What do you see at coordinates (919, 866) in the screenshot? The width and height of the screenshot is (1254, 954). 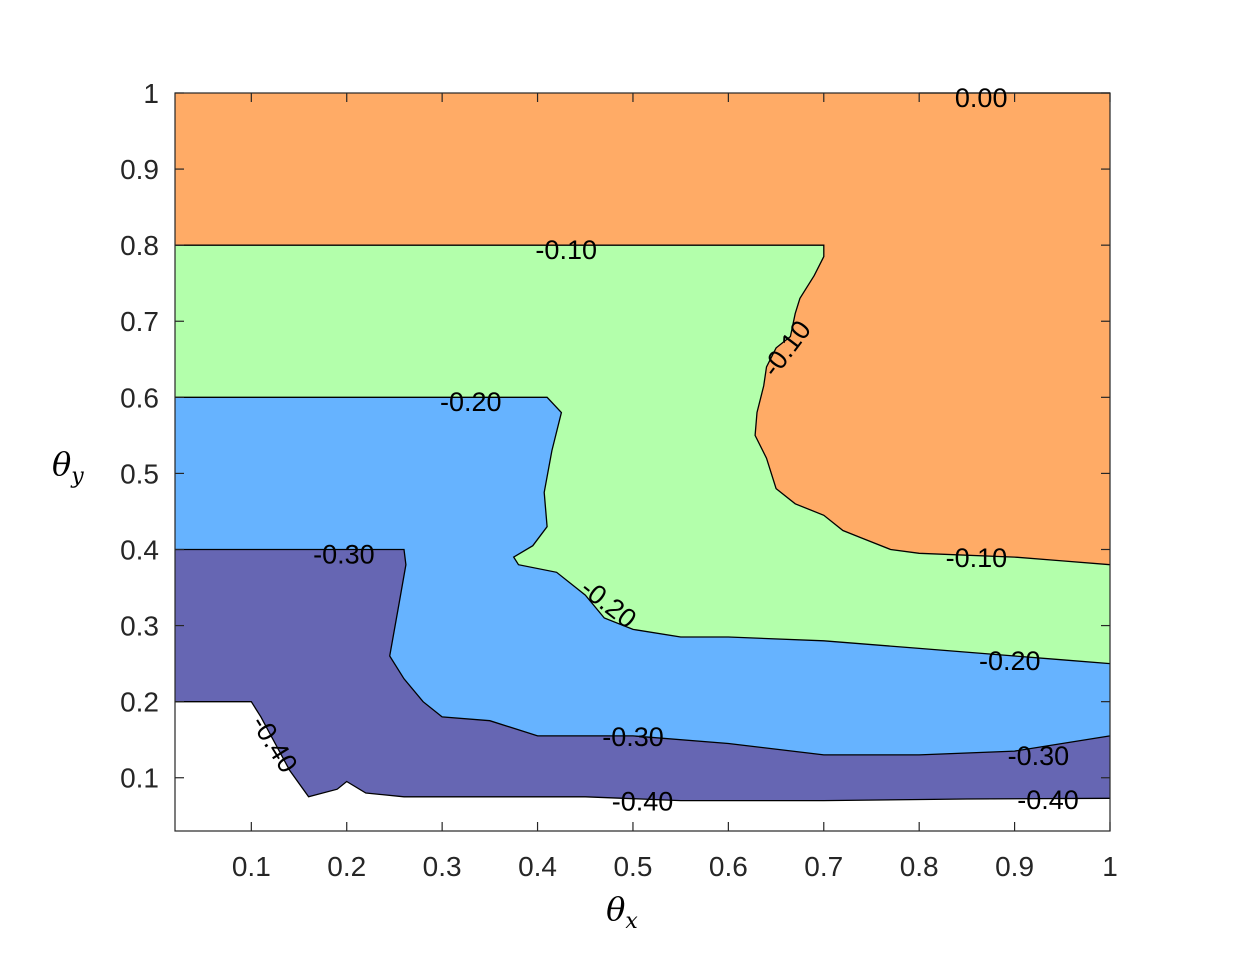 I see `x-tick-label: 0.8` at bounding box center [919, 866].